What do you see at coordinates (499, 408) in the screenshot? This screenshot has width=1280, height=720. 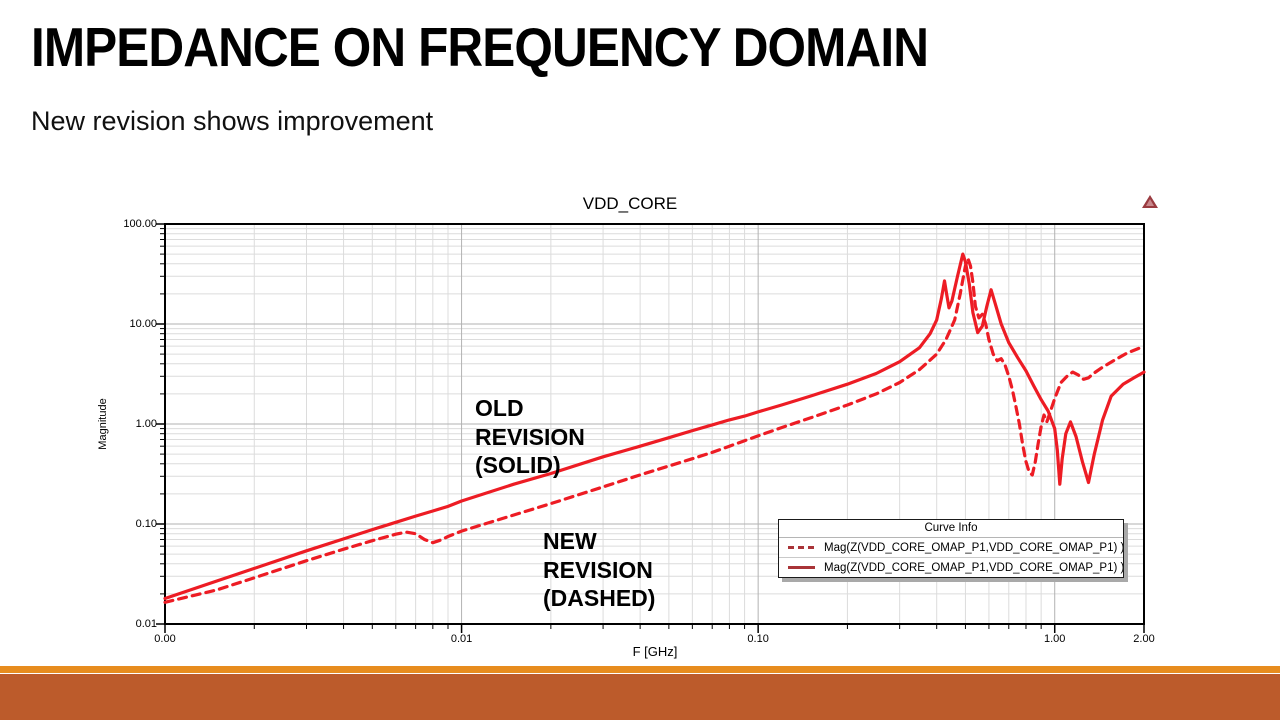 I see `annotation-old-line1: OLD` at bounding box center [499, 408].